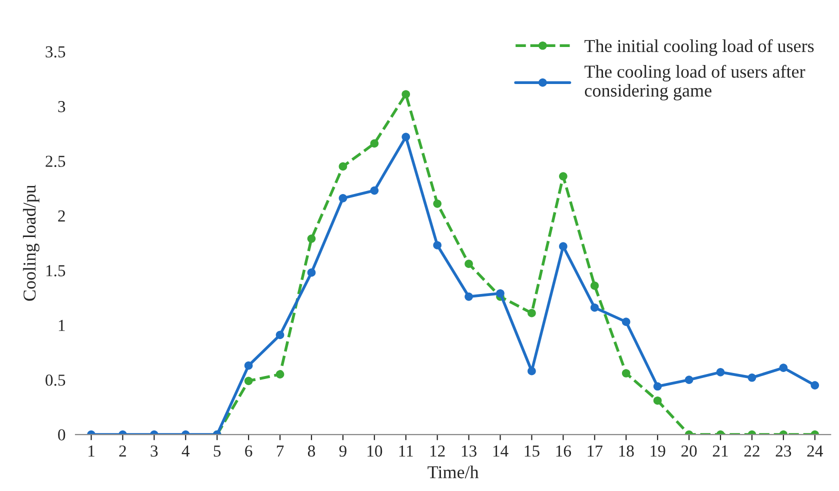 This screenshot has height=491, width=839. I want to click on x-axis-title: Time/h, so click(453, 472).